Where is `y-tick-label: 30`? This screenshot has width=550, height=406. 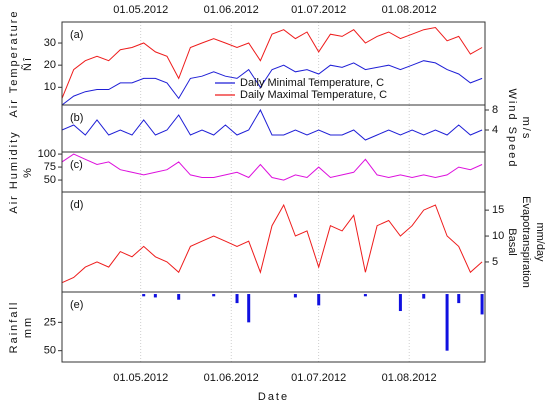
y-tick-label: 30 is located at coordinates (50, 43).